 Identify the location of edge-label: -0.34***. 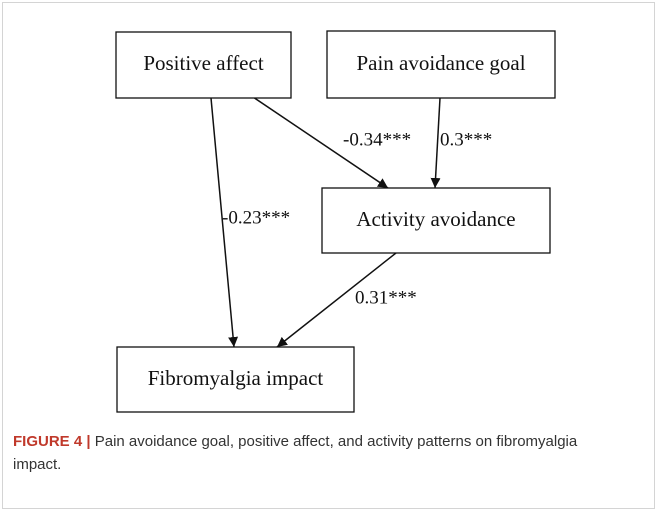
(377, 139).